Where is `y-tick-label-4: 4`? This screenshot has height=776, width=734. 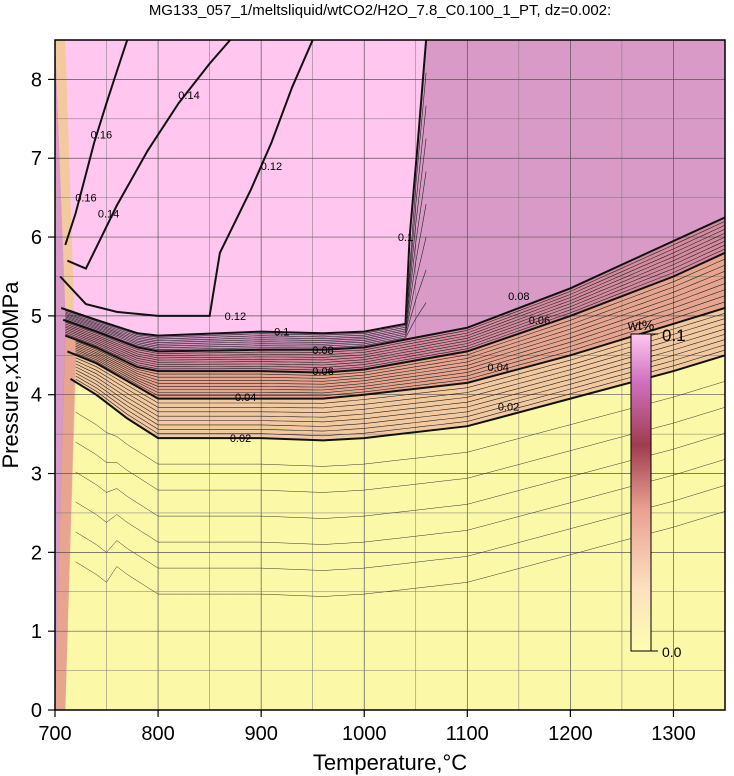 y-tick-label-4: 4 is located at coordinates (36, 396).